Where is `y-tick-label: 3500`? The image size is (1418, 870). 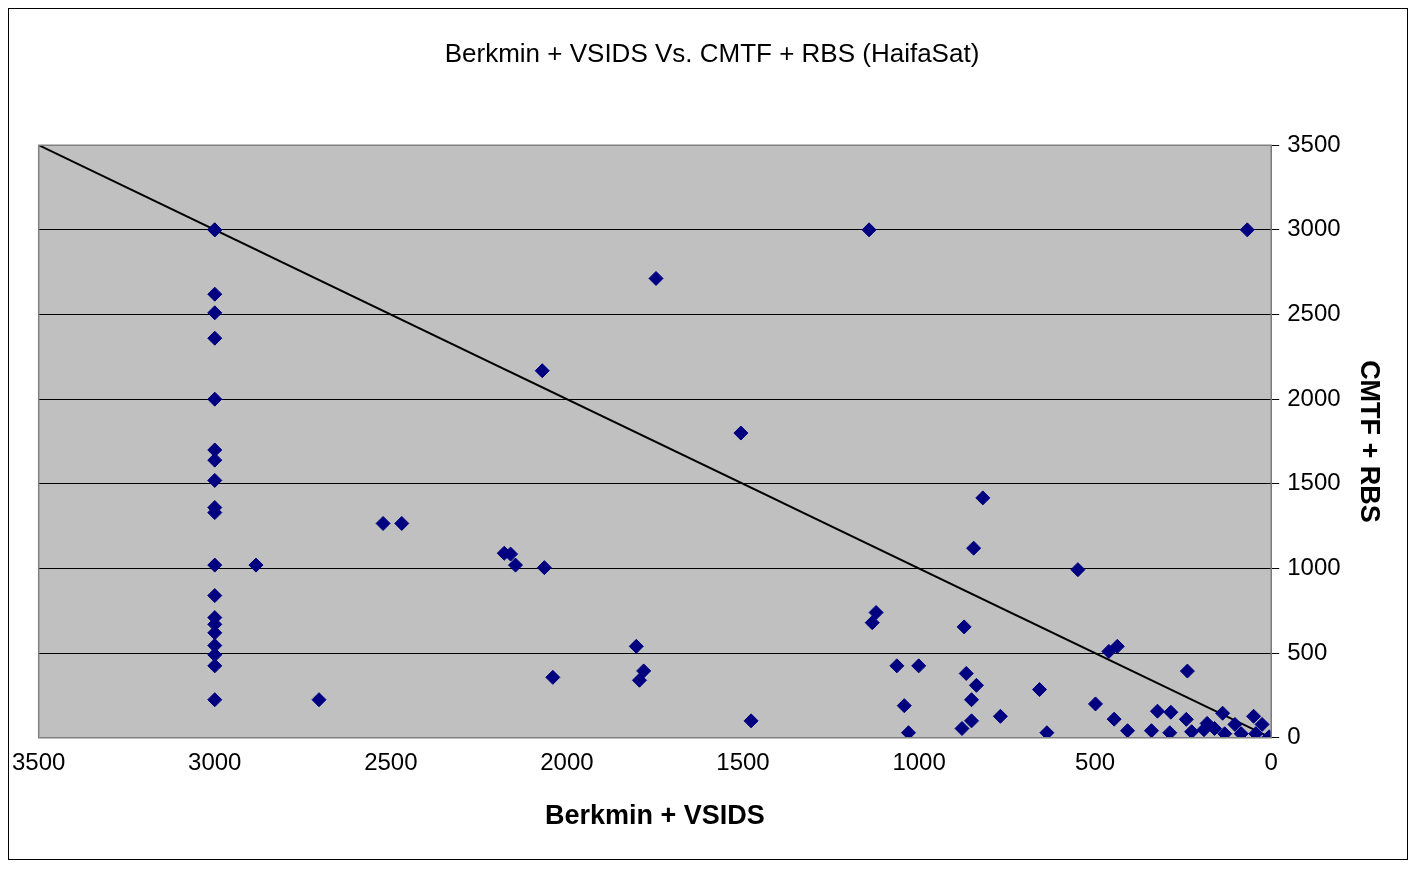 y-tick-label: 3500 is located at coordinates (1314, 143).